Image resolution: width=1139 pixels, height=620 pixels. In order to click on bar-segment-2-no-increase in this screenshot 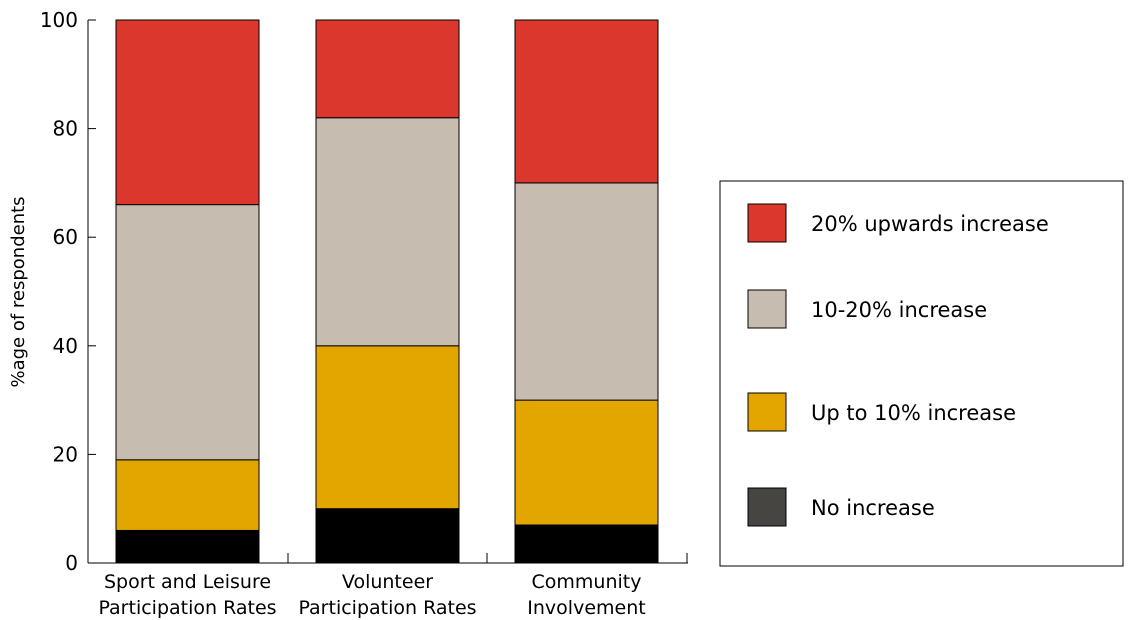, I will do `click(387, 536)`.